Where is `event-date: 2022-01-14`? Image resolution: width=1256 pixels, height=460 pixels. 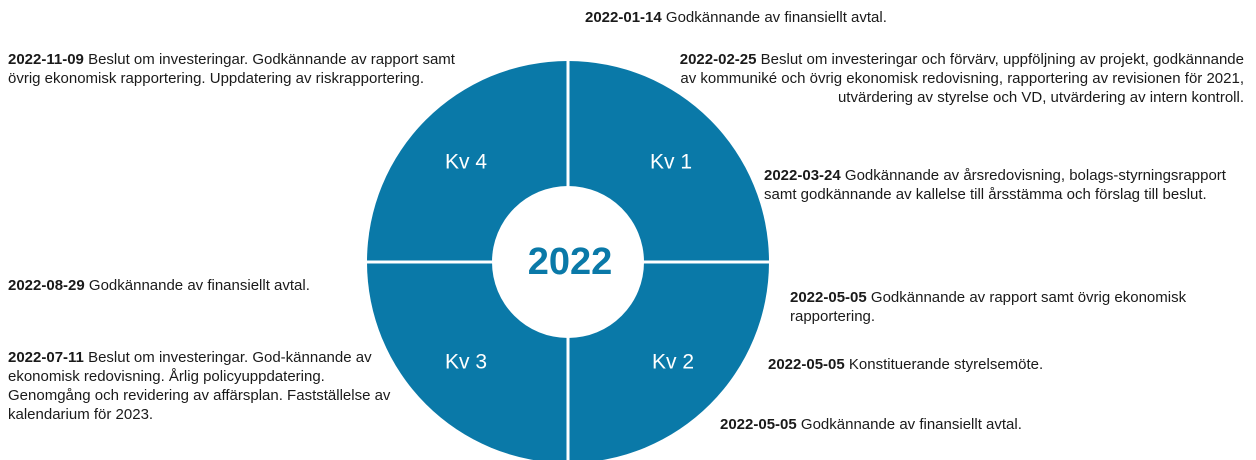
event-date: 2022-01-14 is located at coordinates (623, 17).